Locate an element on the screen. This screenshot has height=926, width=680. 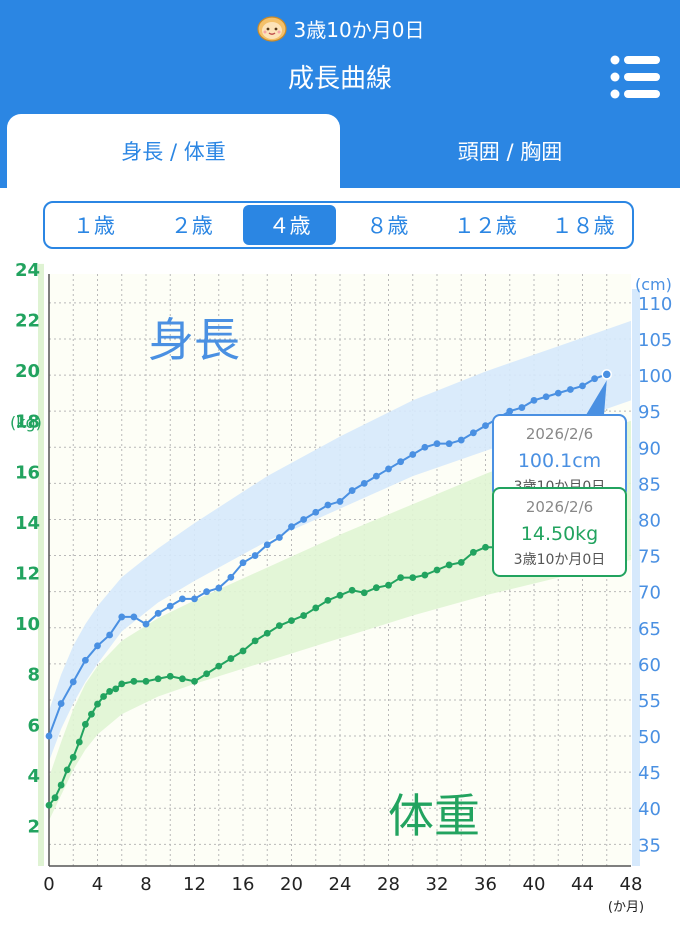
x-tick-label: 48 is located at coordinates (631, 884).